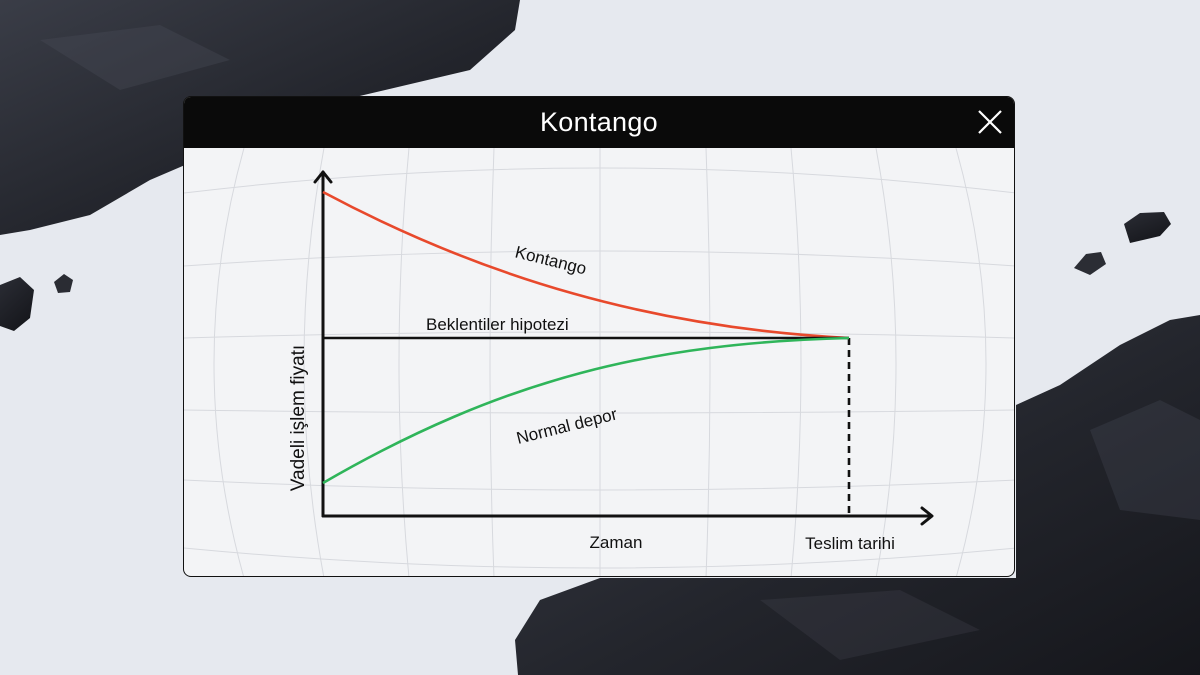 This screenshot has height=675, width=1200. What do you see at coordinates (567, 425) in the screenshot?
I see `backwardation-label: Normal depor` at bounding box center [567, 425].